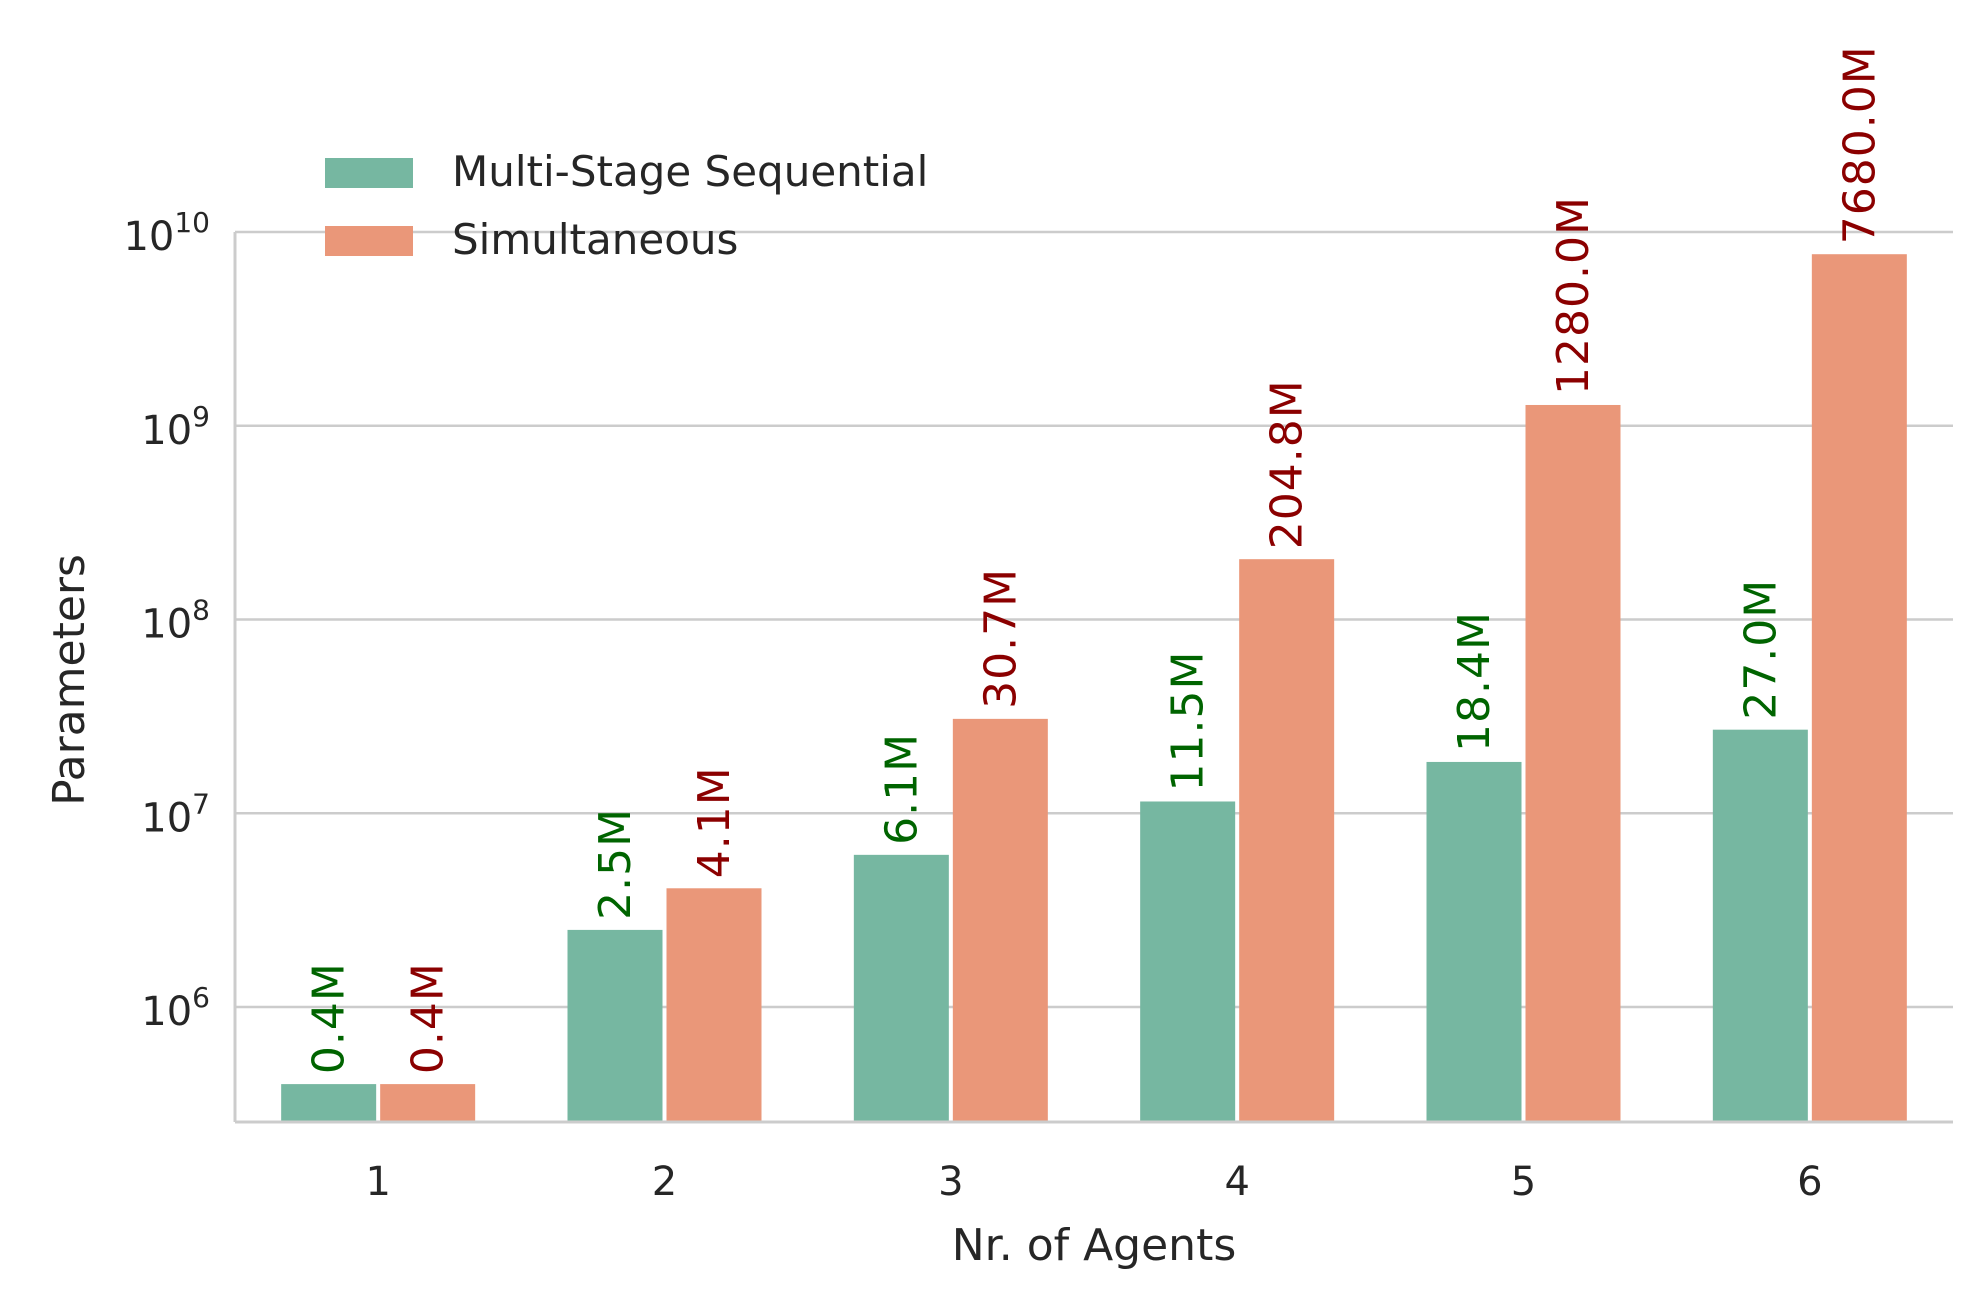  I want to click on bar-value-label: 30.7M, so click(1000, 638).